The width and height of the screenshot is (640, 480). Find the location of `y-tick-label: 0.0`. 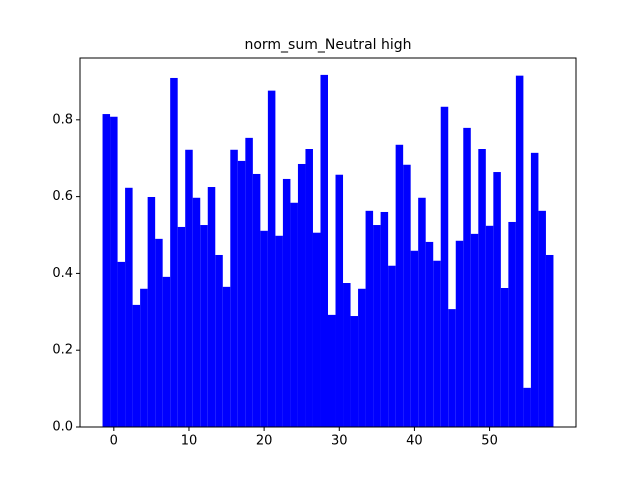

y-tick-label: 0.0 is located at coordinates (62, 427).